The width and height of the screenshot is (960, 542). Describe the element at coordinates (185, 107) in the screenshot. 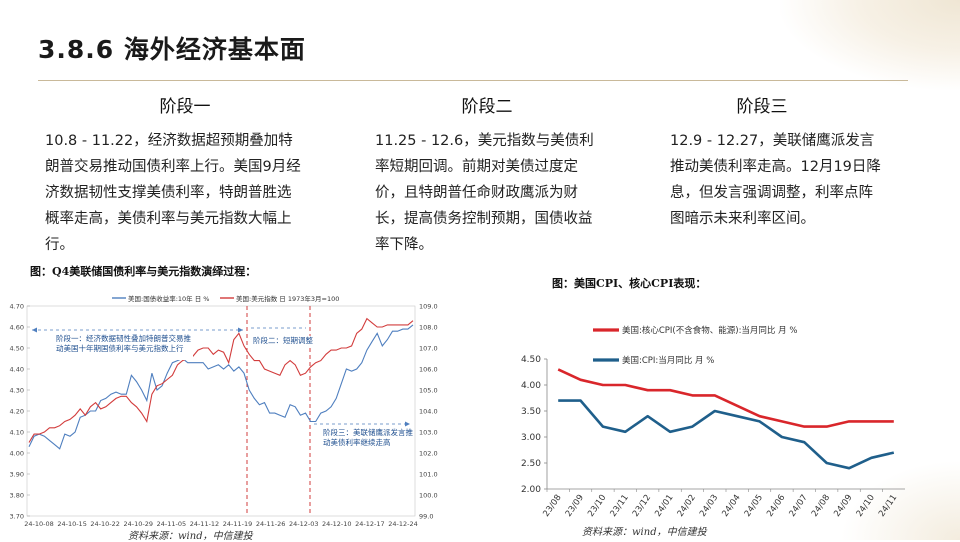

I see `stage-1-heading: 阶段一` at that location.